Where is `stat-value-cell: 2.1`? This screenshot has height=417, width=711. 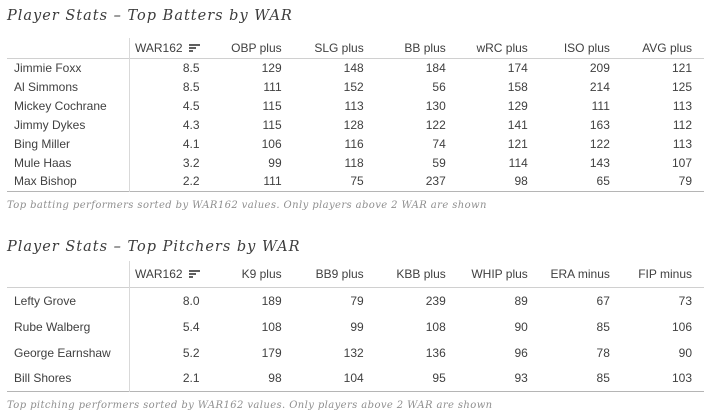
stat-value-cell: 2.1 is located at coordinates (191, 378).